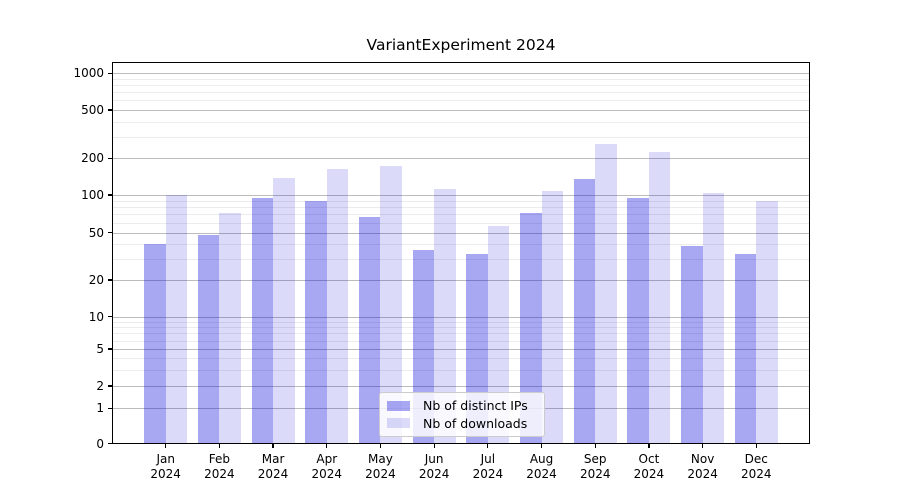 This screenshot has height=500, width=900. What do you see at coordinates (475, 423) in the screenshot?
I see `legend-label: Nb of downloads` at bounding box center [475, 423].